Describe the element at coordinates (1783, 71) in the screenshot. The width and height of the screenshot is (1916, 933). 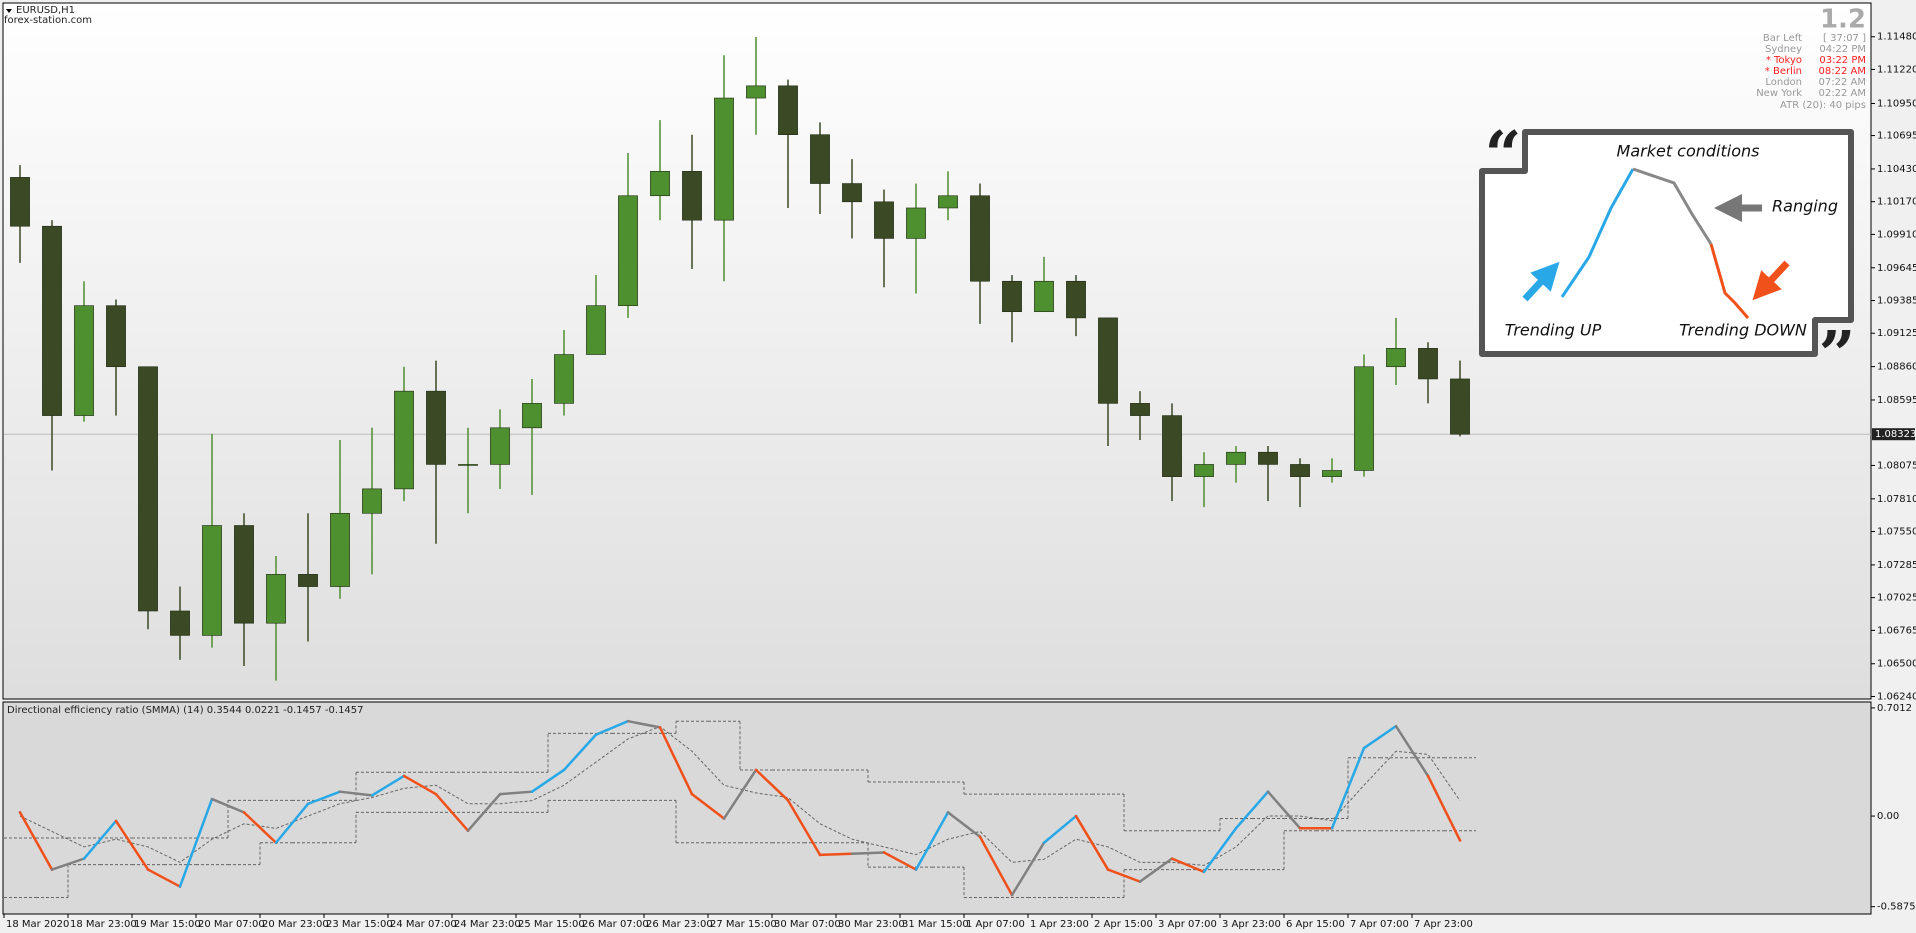
I see `info-label: * Berlin` at that location.